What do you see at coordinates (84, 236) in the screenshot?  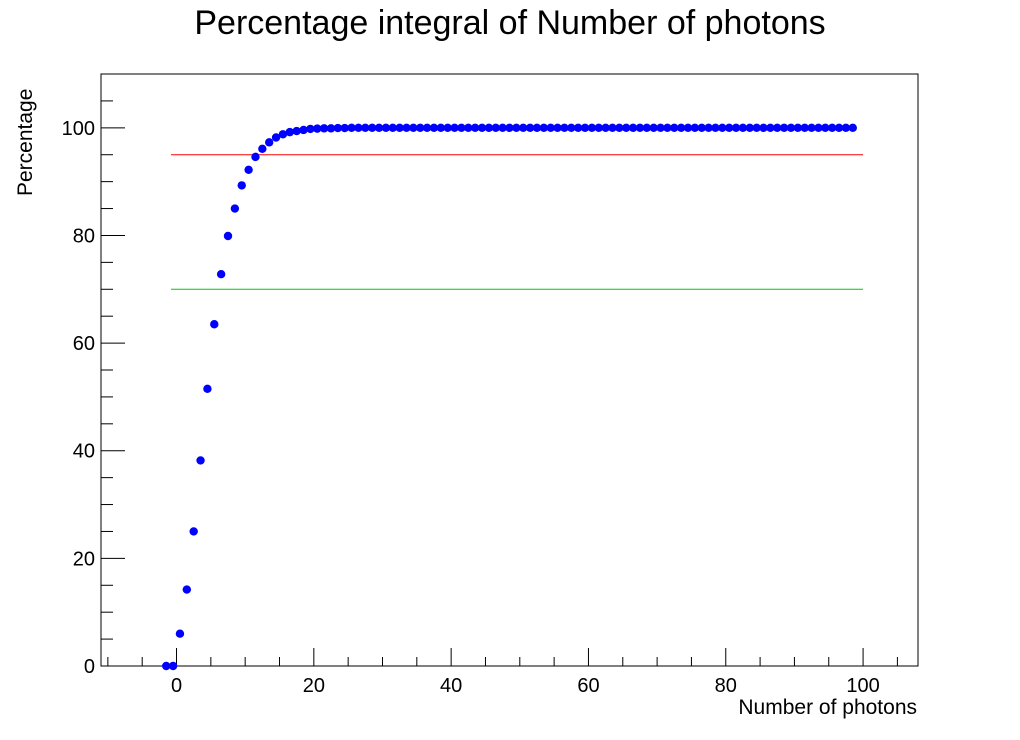 I see `y-tick-label: 80` at bounding box center [84, 236].